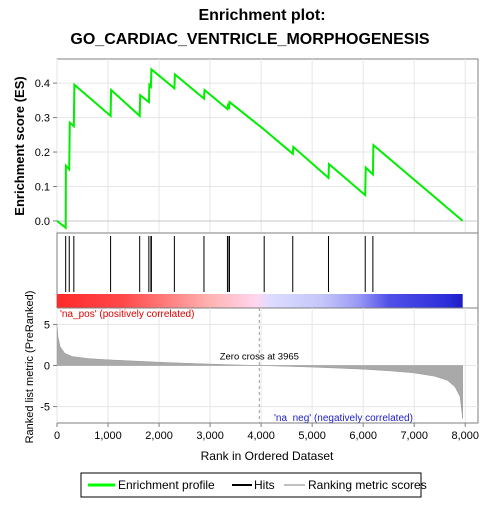  Describe the element at coordinates (30, 367) in the screenshot. I see `metric-y-axis-label: Ranked list metric (PreRanked)` at that location.